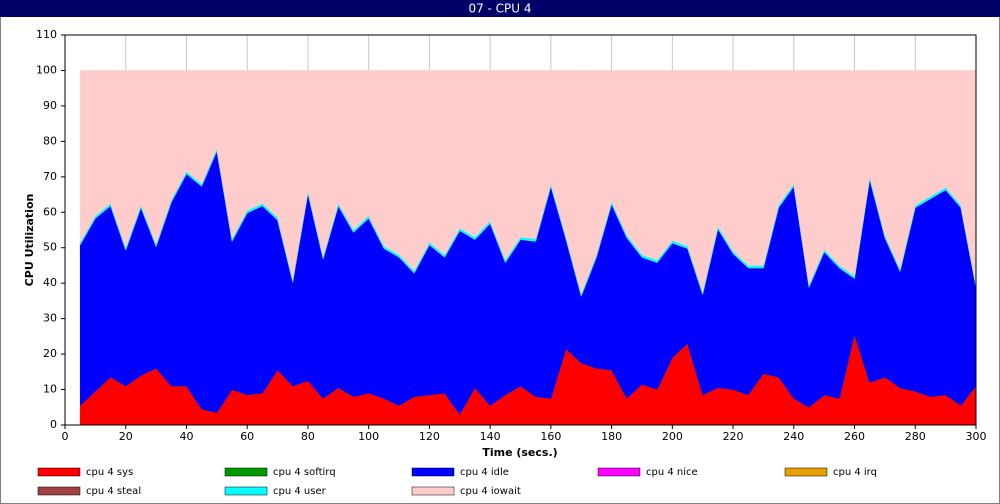 This screenshot has height=504, width=1000. What do you see at coordinates (50, 140) in the screenshot?
I see `y-tick-label: 80` at bounding box center [50, 140].